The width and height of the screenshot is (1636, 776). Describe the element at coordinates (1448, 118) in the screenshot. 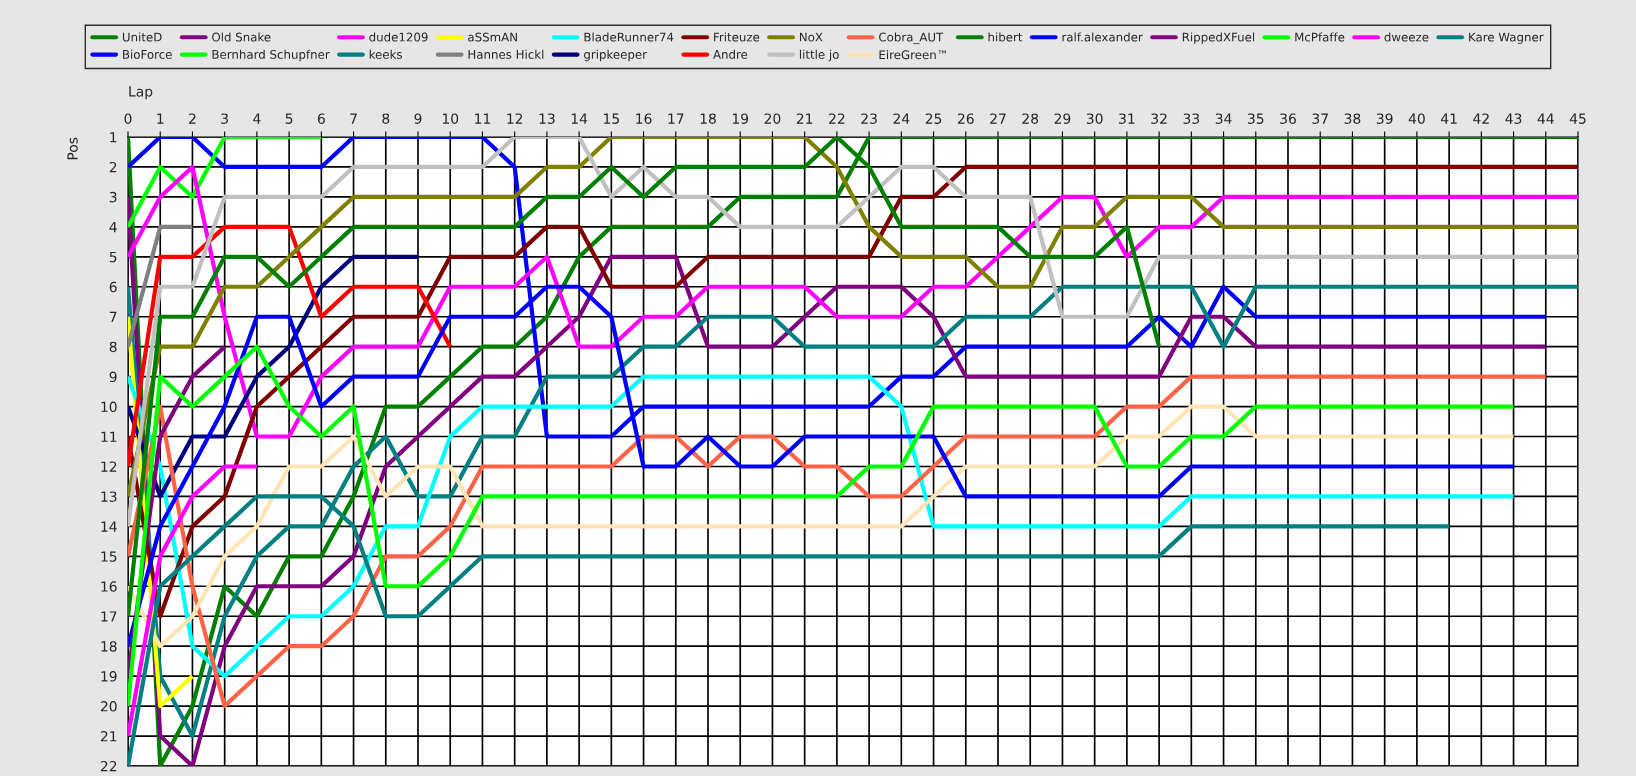

I see `x-tick-label: 41` at that location.